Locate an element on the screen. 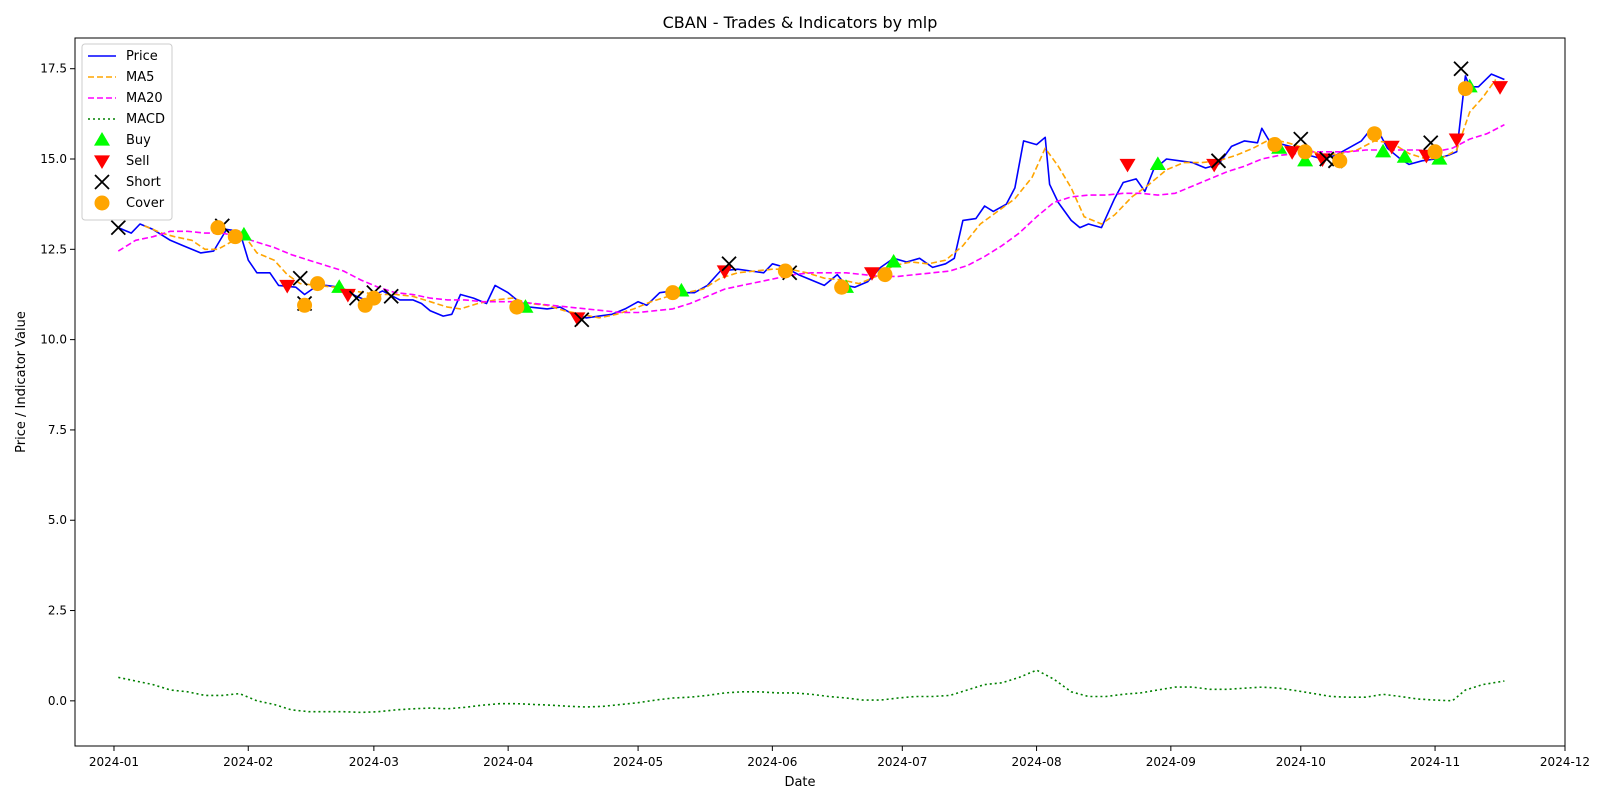 The image size is (1600, 800). y-tick-label: 5.0 is located at coordinates (57, 520).